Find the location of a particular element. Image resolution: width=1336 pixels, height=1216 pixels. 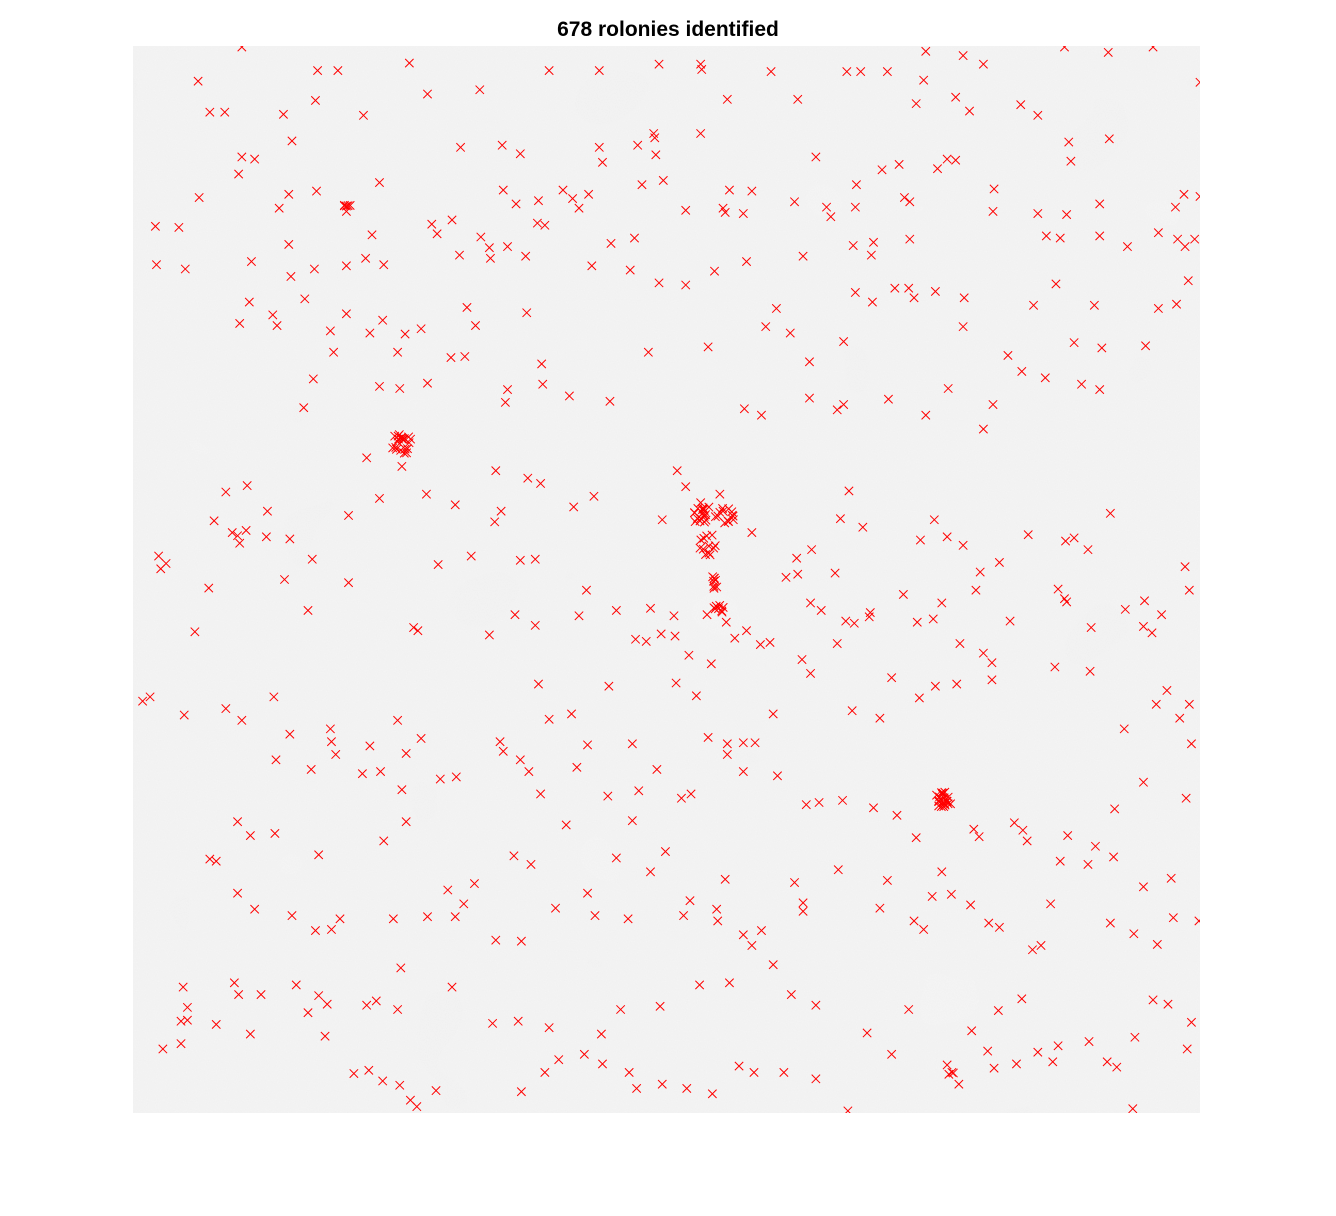

figure-title: 678 rolonies identified is located at coordinates (668, 29).